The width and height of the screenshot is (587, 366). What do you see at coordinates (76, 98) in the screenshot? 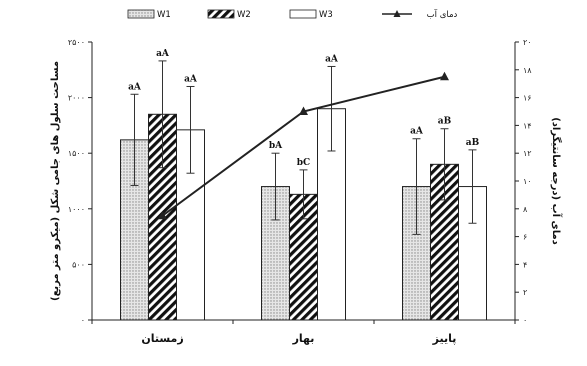
I see `y-tick-label: ۲۰۰۰` at bounding box center [76, 98].